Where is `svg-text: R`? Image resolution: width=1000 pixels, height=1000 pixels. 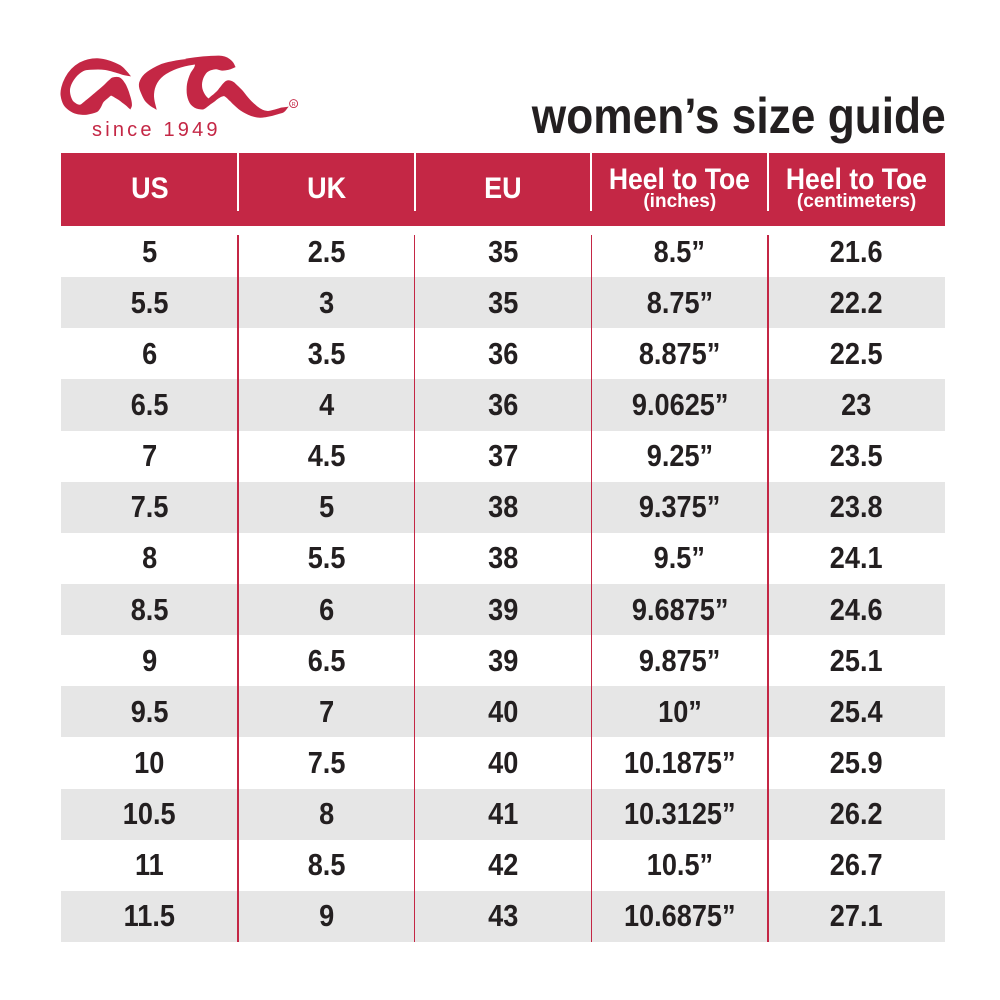 svg-text: R is located at coordinates (294, 105).